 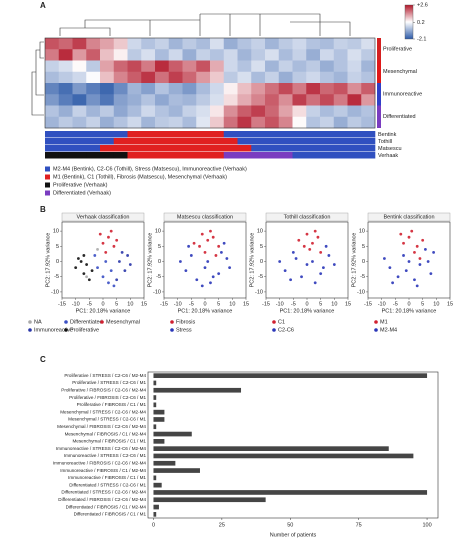 I want to click on x-tick-label: -5, so click(x=89, y=304).